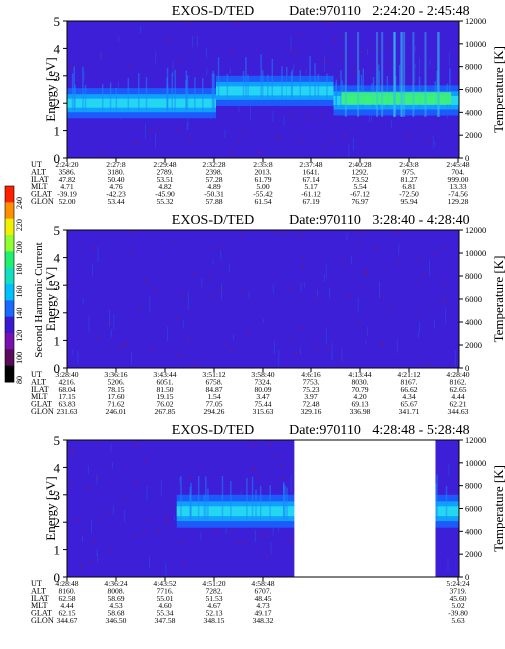  What do you see at coordinates (57, 313) in the screenshot?
I see `y-tick-label: 2` at bounding box center [57, 313].